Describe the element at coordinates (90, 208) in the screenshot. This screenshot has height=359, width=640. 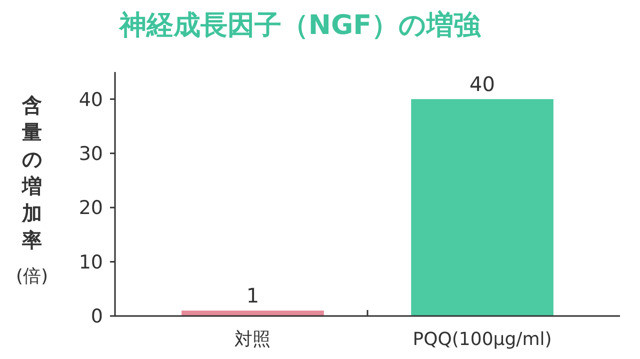
I see `y-tick-label: 20` at that location.